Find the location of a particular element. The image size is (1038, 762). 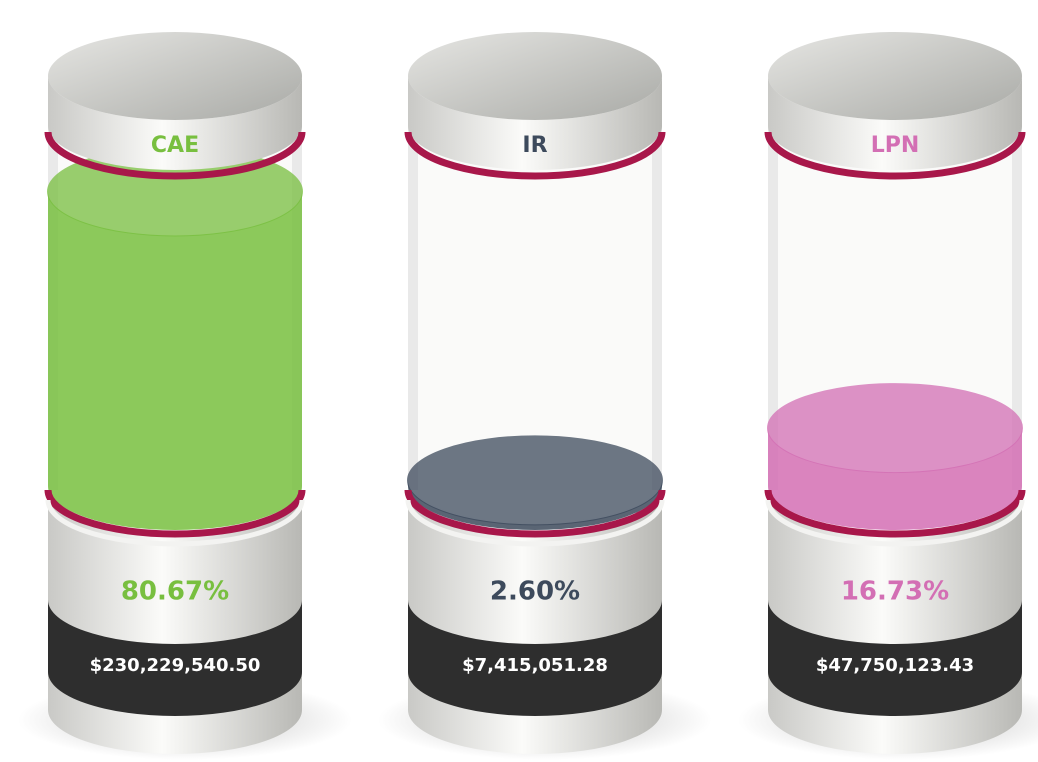

value-label: 2.60% is located at coordinates (535, 592).